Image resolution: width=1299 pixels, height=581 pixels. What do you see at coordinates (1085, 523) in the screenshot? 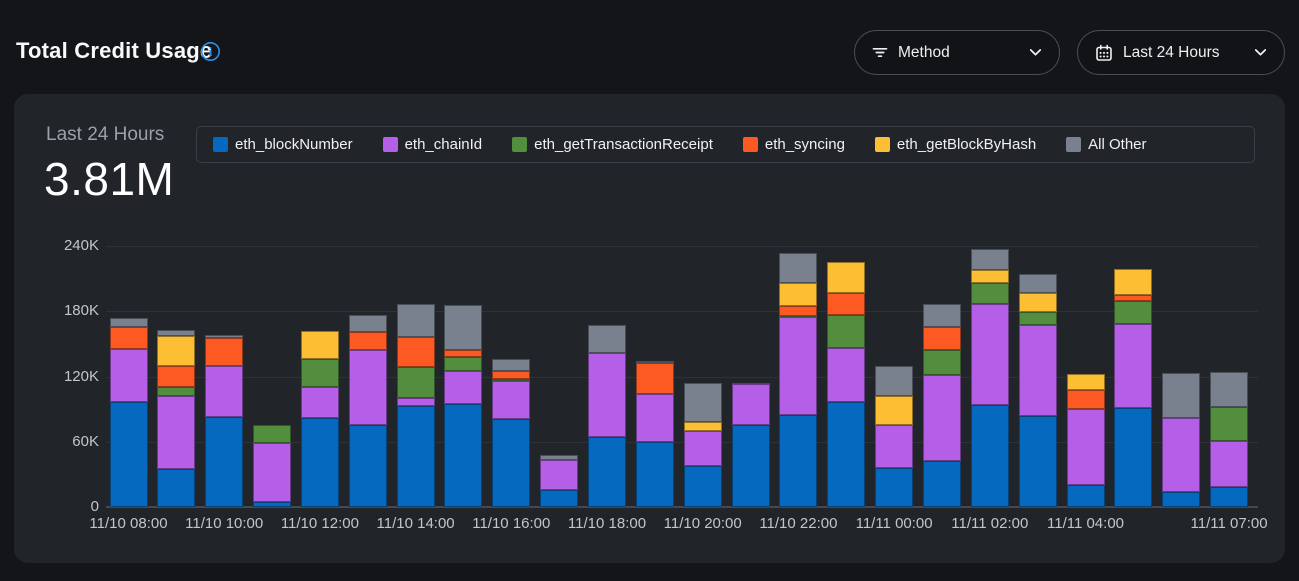
I see `x-tick-label: 11/11 04:00` at bounding box center [1085, 523].